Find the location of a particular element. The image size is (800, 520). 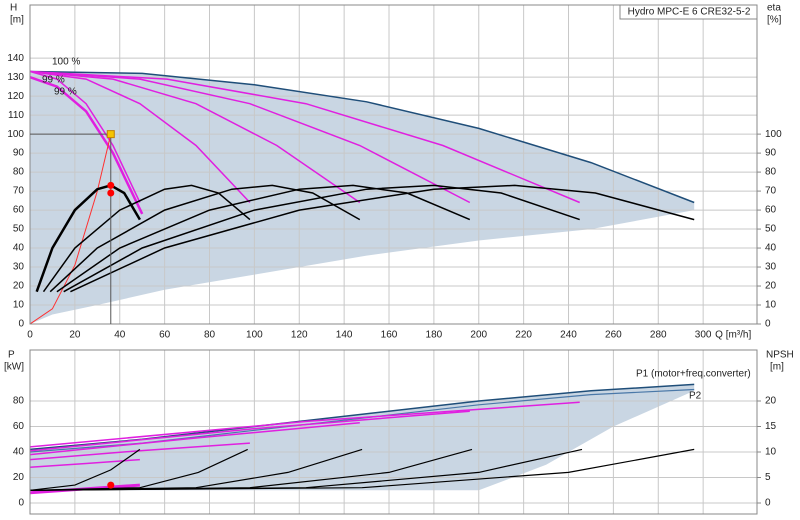

annotation: 100 % is located at coordinates (66, 62).